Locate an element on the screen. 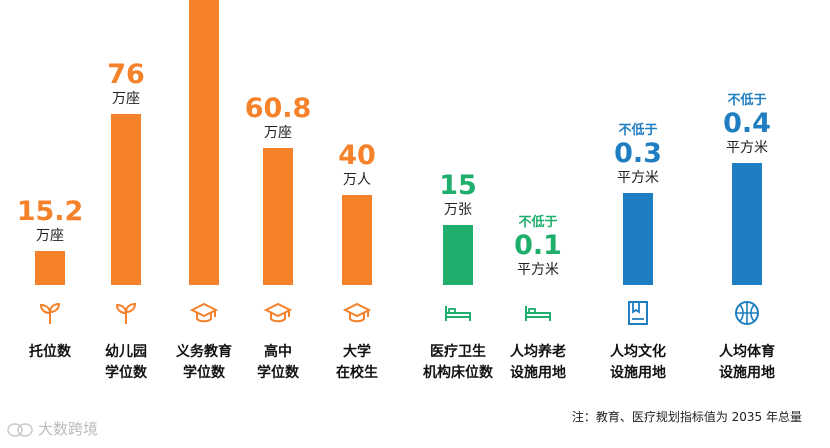 This screenshot has height=448, width=830. category-label: 人均养老 设施用地 is located at coordinates (538, 363).